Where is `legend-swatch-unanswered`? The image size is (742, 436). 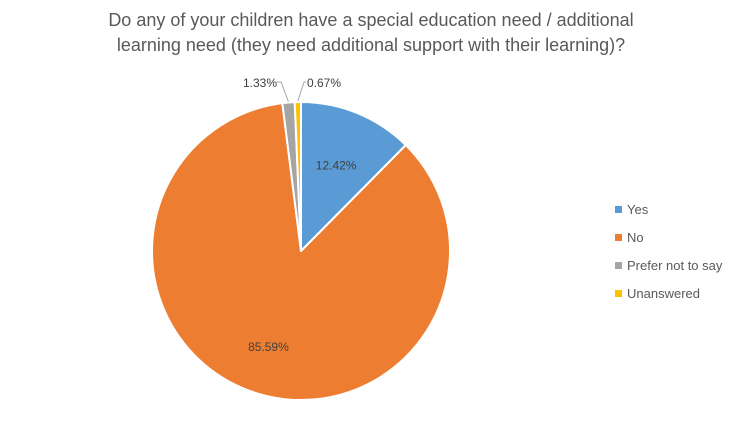 legend-swatch-unanswered is located at coordinates (618, 293).